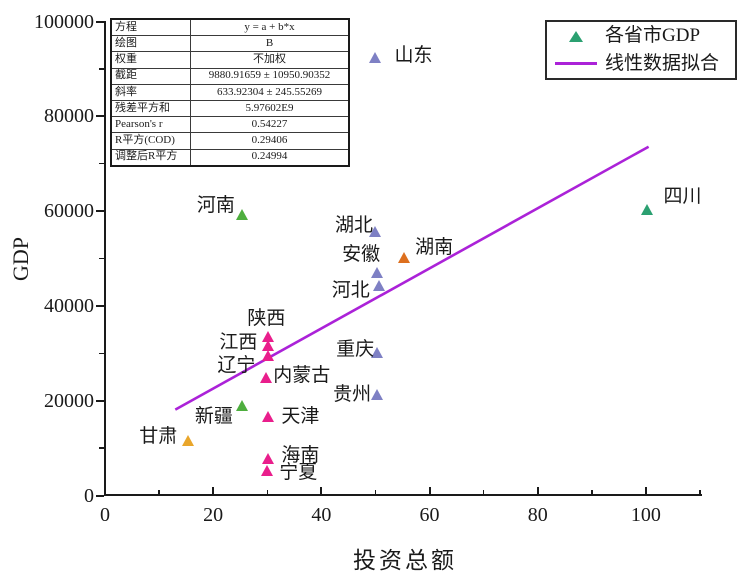 The width and height of the screenshot is (747, 576). What do you see at coordinates (150, 108) in the screenshot?
I see `stats-row-label: 残差平方和` at bounding box center [150, 108].